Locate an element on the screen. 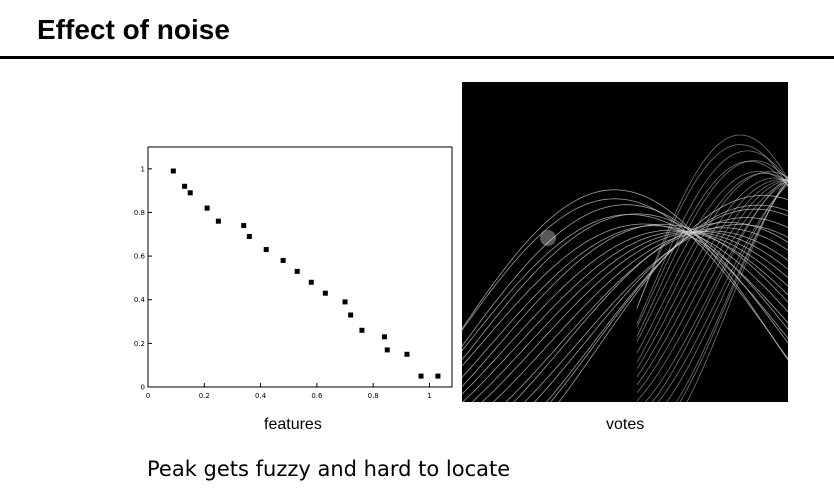 Image resolution: width=834 pixels, height=497 pixels. x-tick-label: 0 is located at coordinates (148, 396).